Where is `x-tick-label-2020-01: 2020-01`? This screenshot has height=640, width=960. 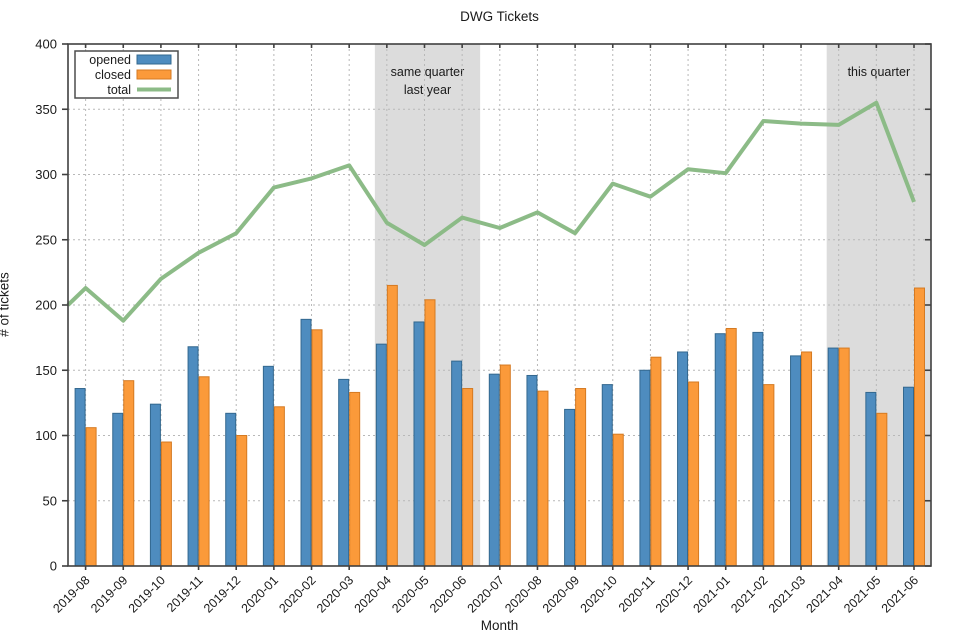 x-tick-label-2020-01: 2020-01 is located at coordinates (260, 594).